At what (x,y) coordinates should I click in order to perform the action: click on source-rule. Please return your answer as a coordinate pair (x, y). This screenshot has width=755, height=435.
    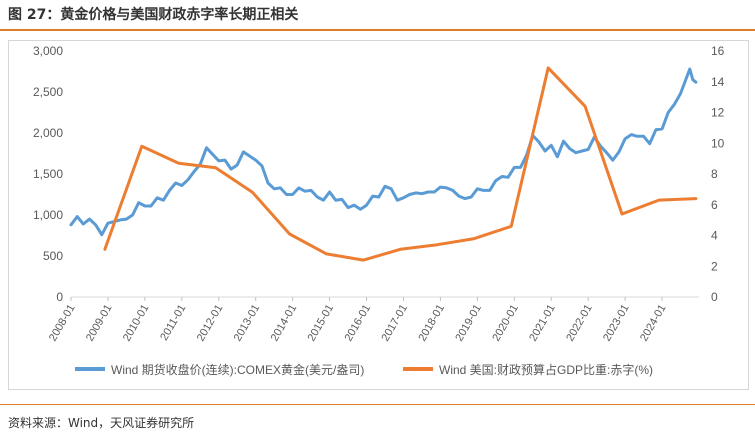
    Looking at the image, I should click on (377, 404).